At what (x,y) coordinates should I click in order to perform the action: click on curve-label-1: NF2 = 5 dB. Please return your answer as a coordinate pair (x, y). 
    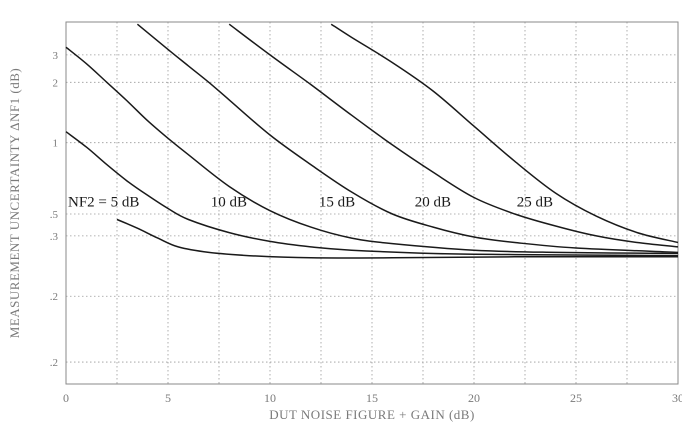
    Looking at the image, I should click on (103, 202).